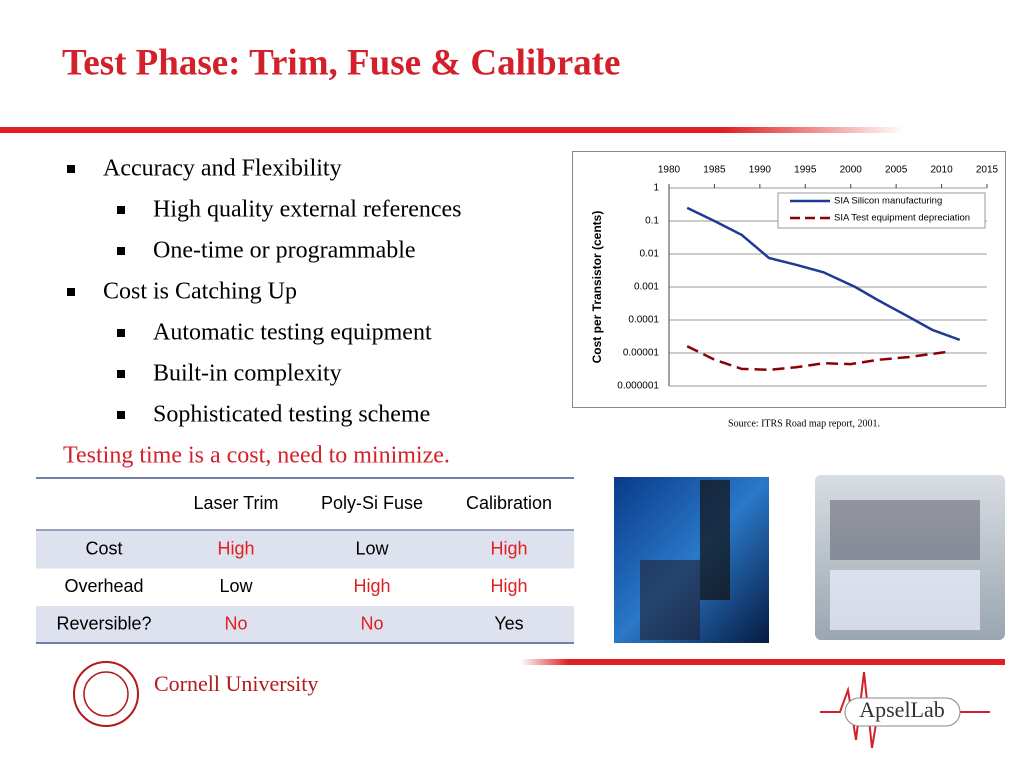  Describe the element at coordinates (902, 218) in the screenshot. I see `legend-label: SIA Test equipment depreciation` at that location.